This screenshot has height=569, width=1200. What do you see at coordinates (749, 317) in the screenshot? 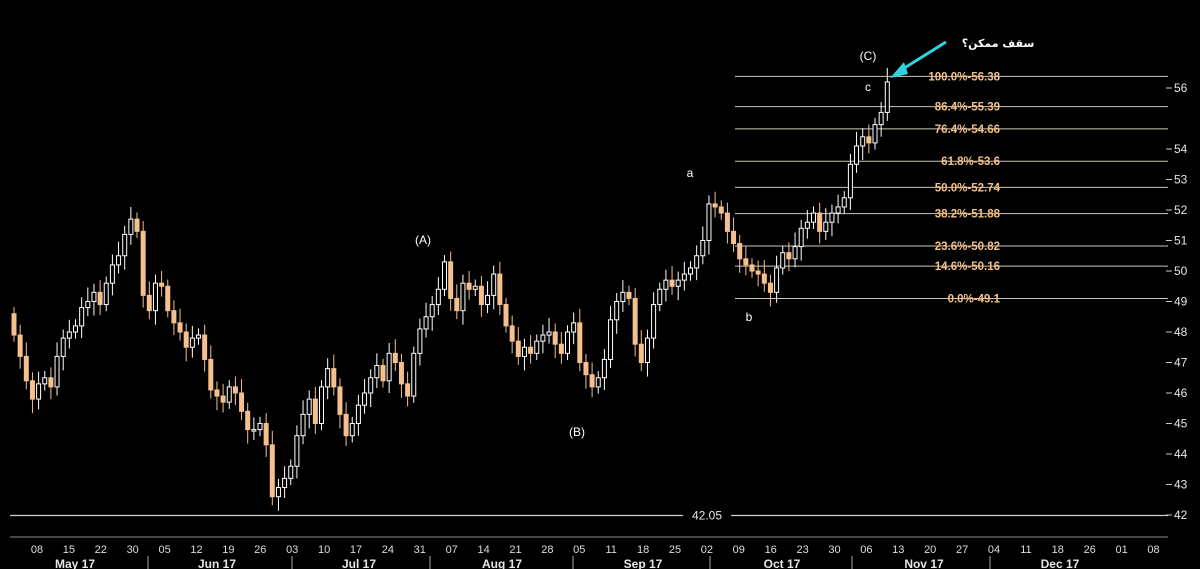
I see `wave-label-4: b` at bounding box center [749, 317].